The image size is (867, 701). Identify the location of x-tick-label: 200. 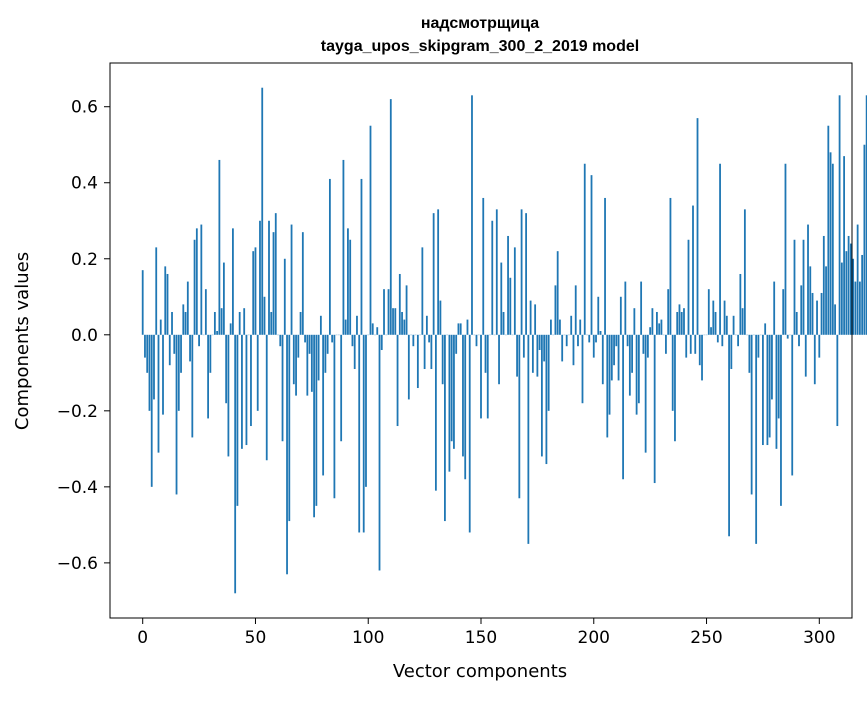
(594, 638).